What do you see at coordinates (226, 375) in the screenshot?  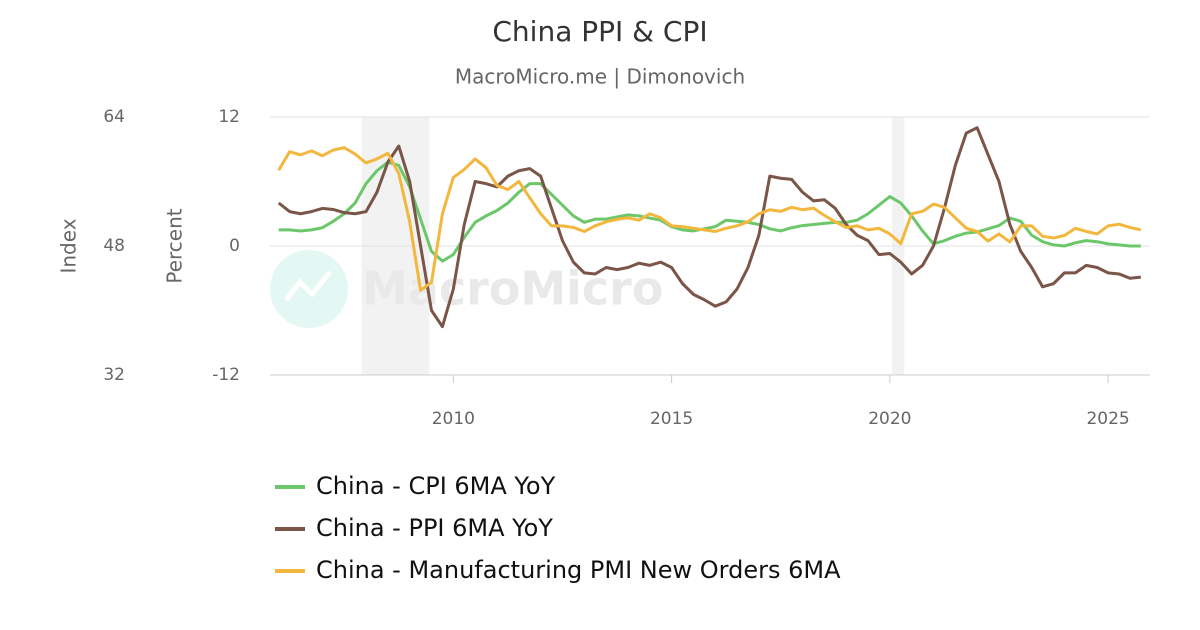 I see `y-tick-label: -12` at bounding box center [226, 375].